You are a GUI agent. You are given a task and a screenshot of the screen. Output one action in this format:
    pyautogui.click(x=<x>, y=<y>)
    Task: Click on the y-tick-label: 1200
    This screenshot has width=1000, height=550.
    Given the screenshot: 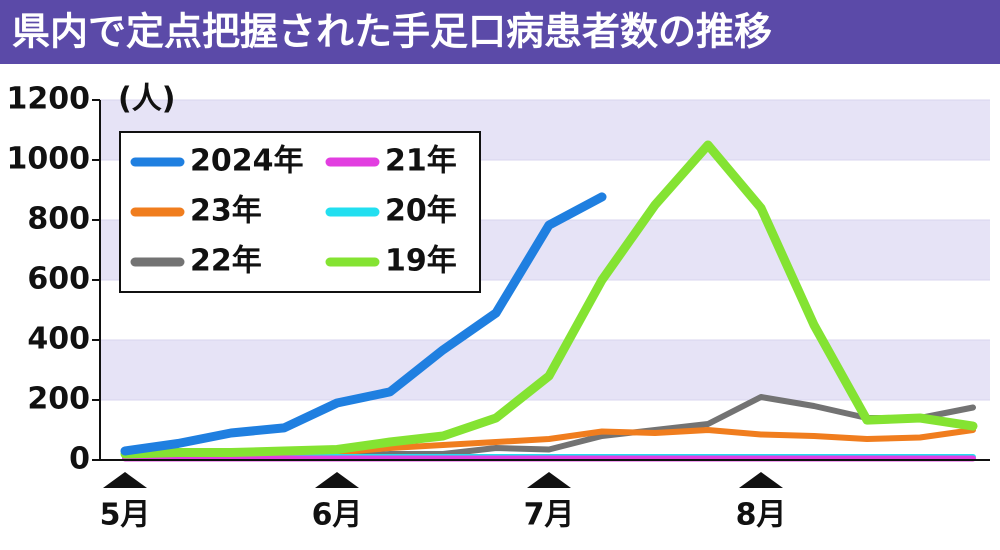 What is the action you would take?
    pyautogui.click(x=49, y=99)
    